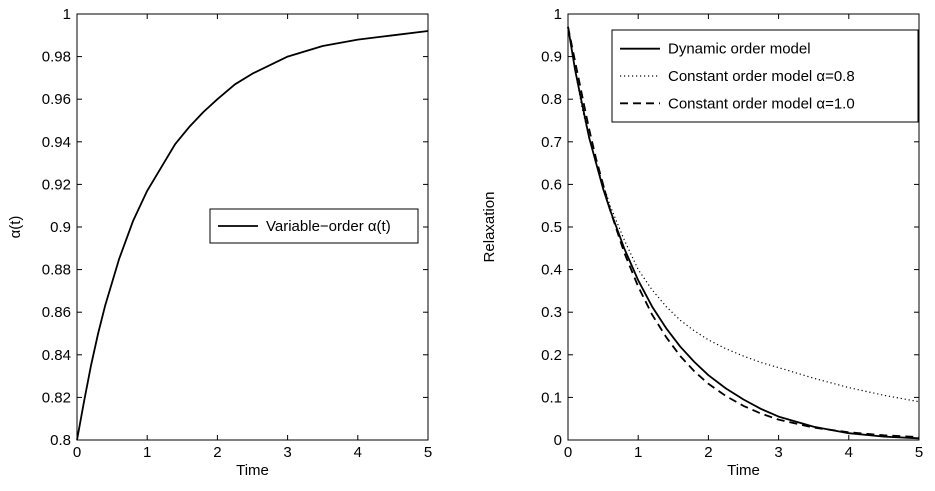 The width and height of the screenshot is (935, 491). I want to click on y-tick-label: 0.98, so click(56, 57).